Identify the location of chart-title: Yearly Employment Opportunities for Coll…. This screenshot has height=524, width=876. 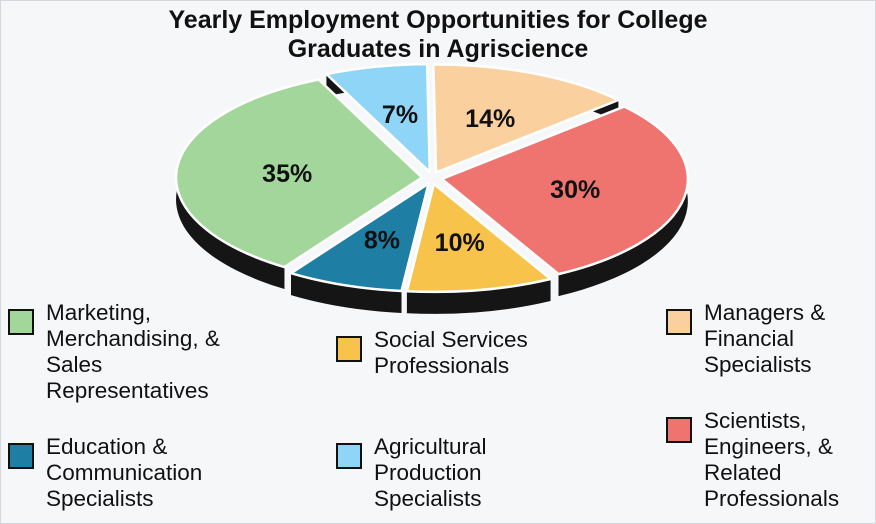
(438, 35).